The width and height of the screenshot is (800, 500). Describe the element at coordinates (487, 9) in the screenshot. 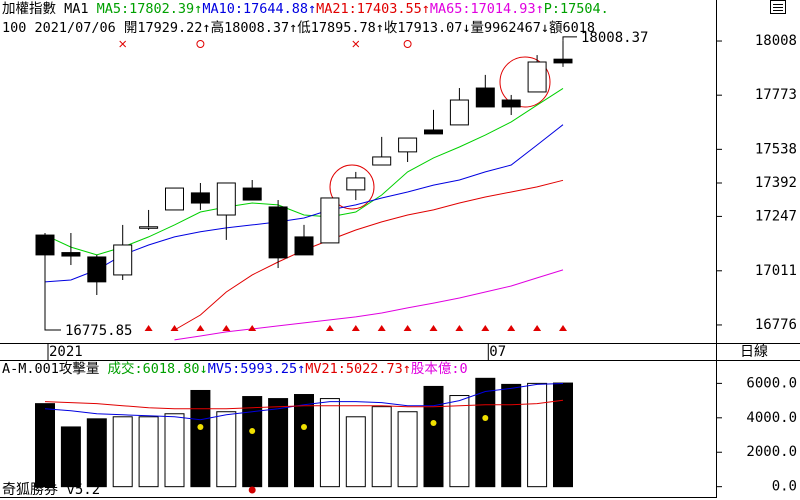

I see `header-ma65: MA65:17014.93↑` at that location.